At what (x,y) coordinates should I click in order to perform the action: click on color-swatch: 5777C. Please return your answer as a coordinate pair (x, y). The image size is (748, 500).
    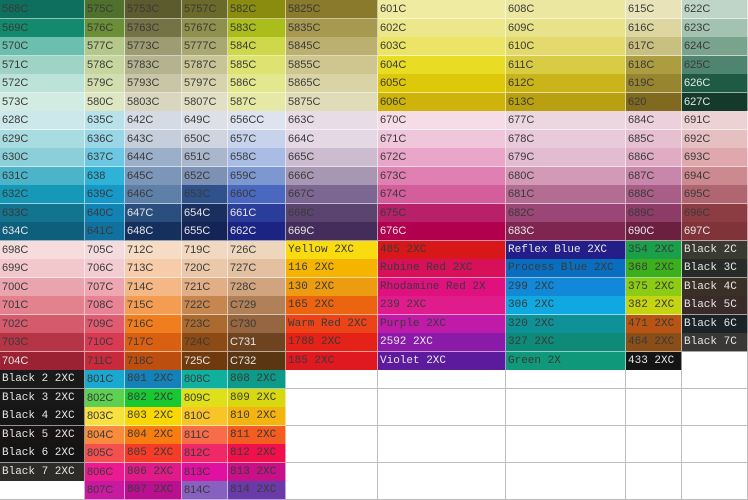
    Looking at the image, I should click on (205, 47).